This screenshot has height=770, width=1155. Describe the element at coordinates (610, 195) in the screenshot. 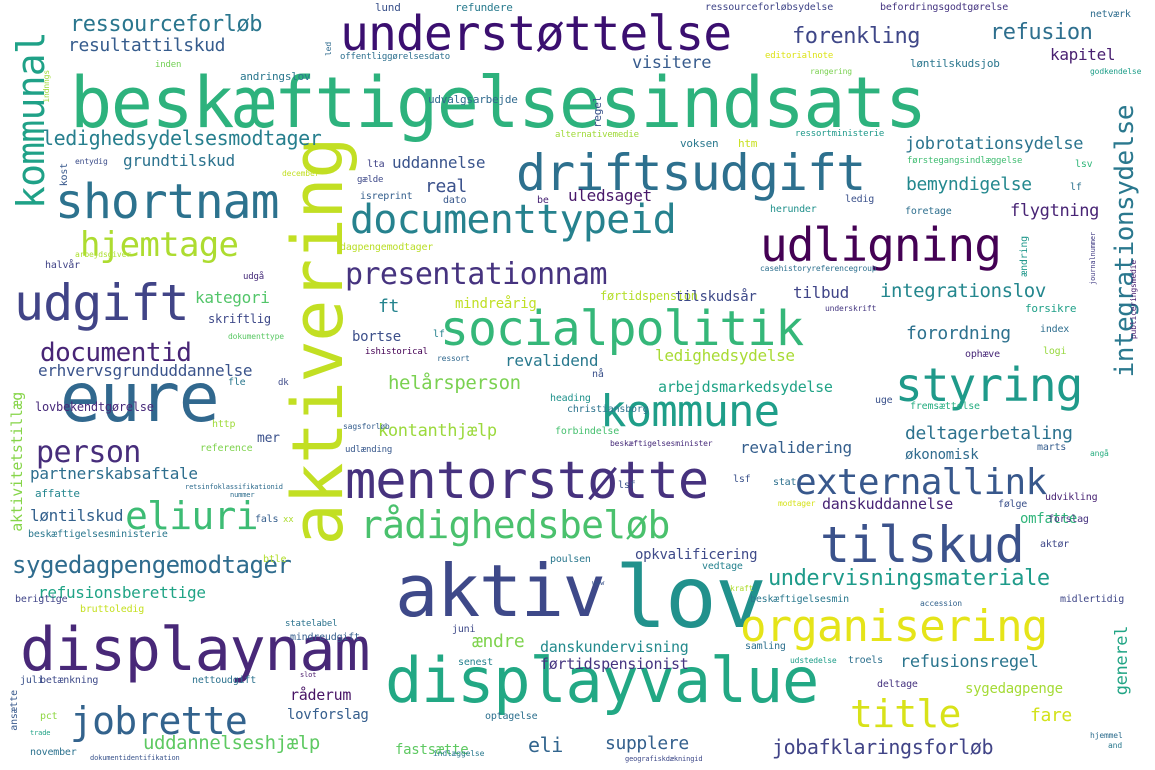

I see `cloud-word: uledsaget` at that location.